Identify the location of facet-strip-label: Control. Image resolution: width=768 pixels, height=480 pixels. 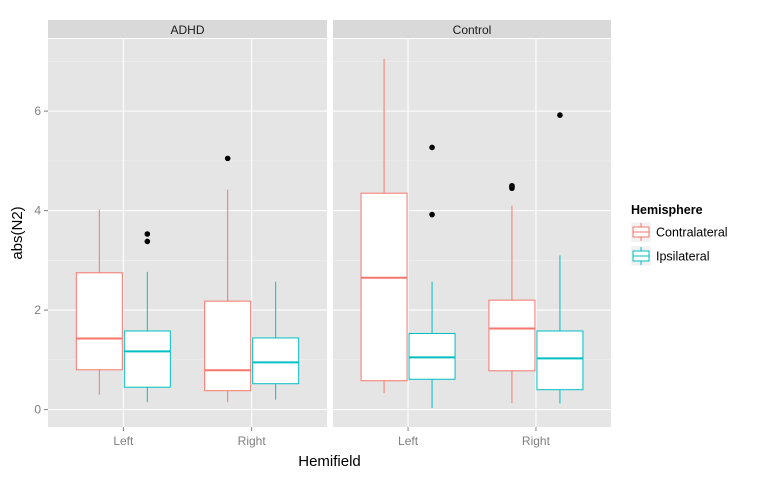
(472, 30).